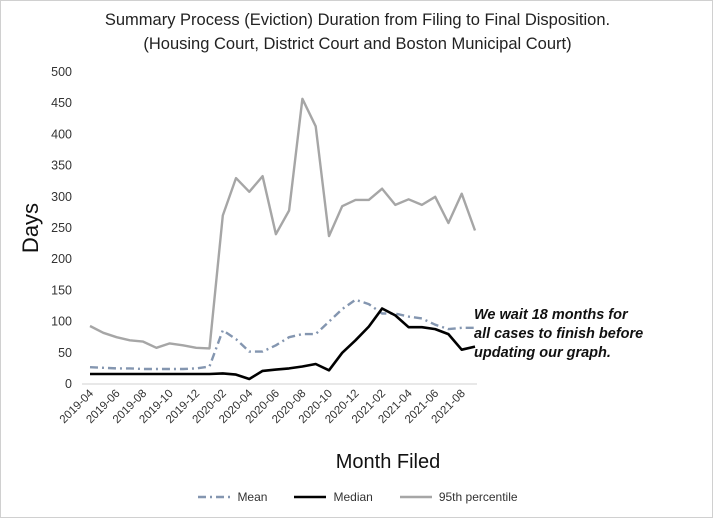  Describe the element at coordinates (282, 334) in the screenshot. I see `series-line-mean` at that location.